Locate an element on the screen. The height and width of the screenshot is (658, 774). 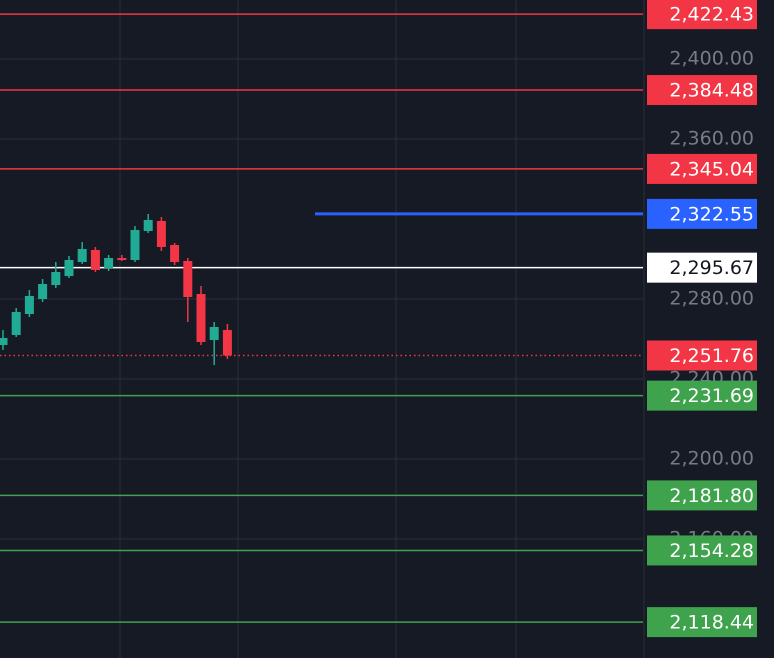
level-label: 2,154.28 is located at coordinates (711, 551).